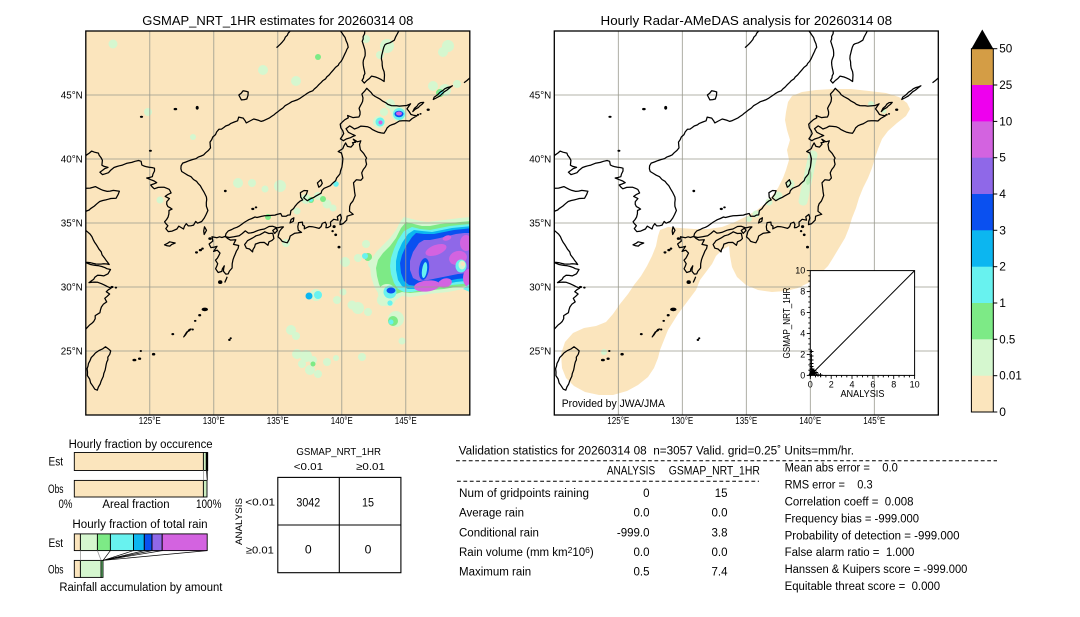 The image size is (1080, 617). What do you see at coordinates (1010, 376) in the screenshot?
I see `svg-text: 0.01` at bounding box center [1010, 376].